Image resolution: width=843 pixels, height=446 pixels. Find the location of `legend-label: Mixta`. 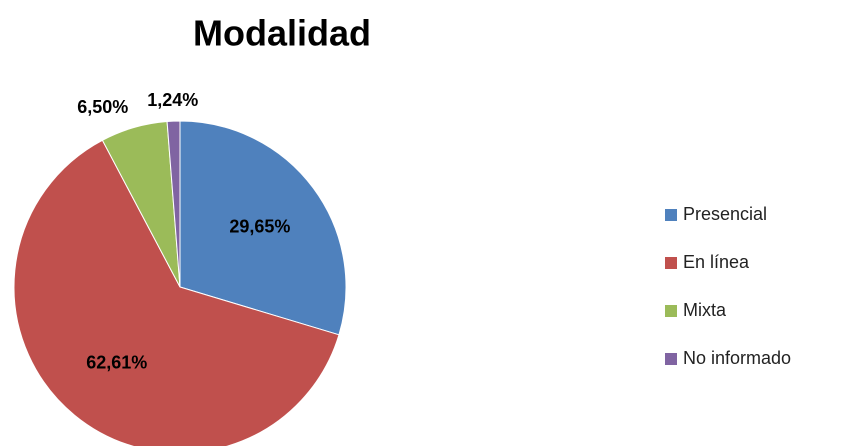

legend-label: Mixta is located at coordinates (705, 310).